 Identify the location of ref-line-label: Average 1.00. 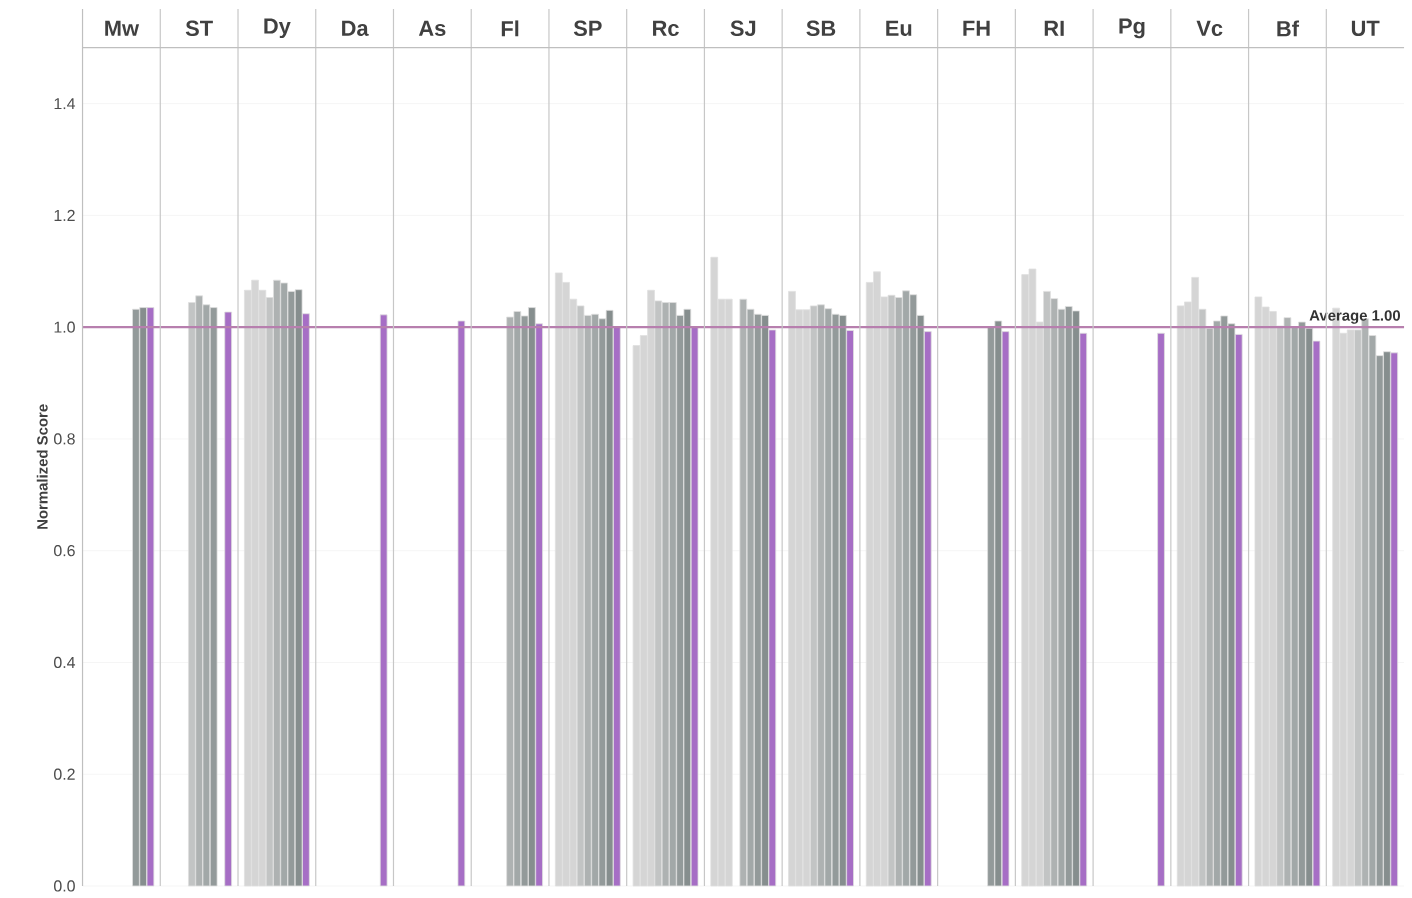
(1355, 317).